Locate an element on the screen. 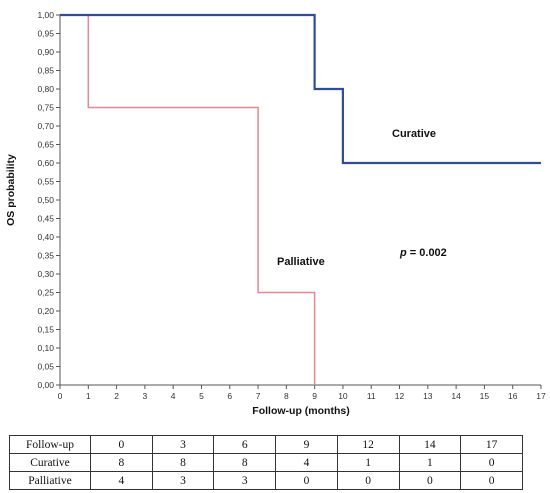  p-value-annotation: p = 0.002 is located at coordinates (423, 253).